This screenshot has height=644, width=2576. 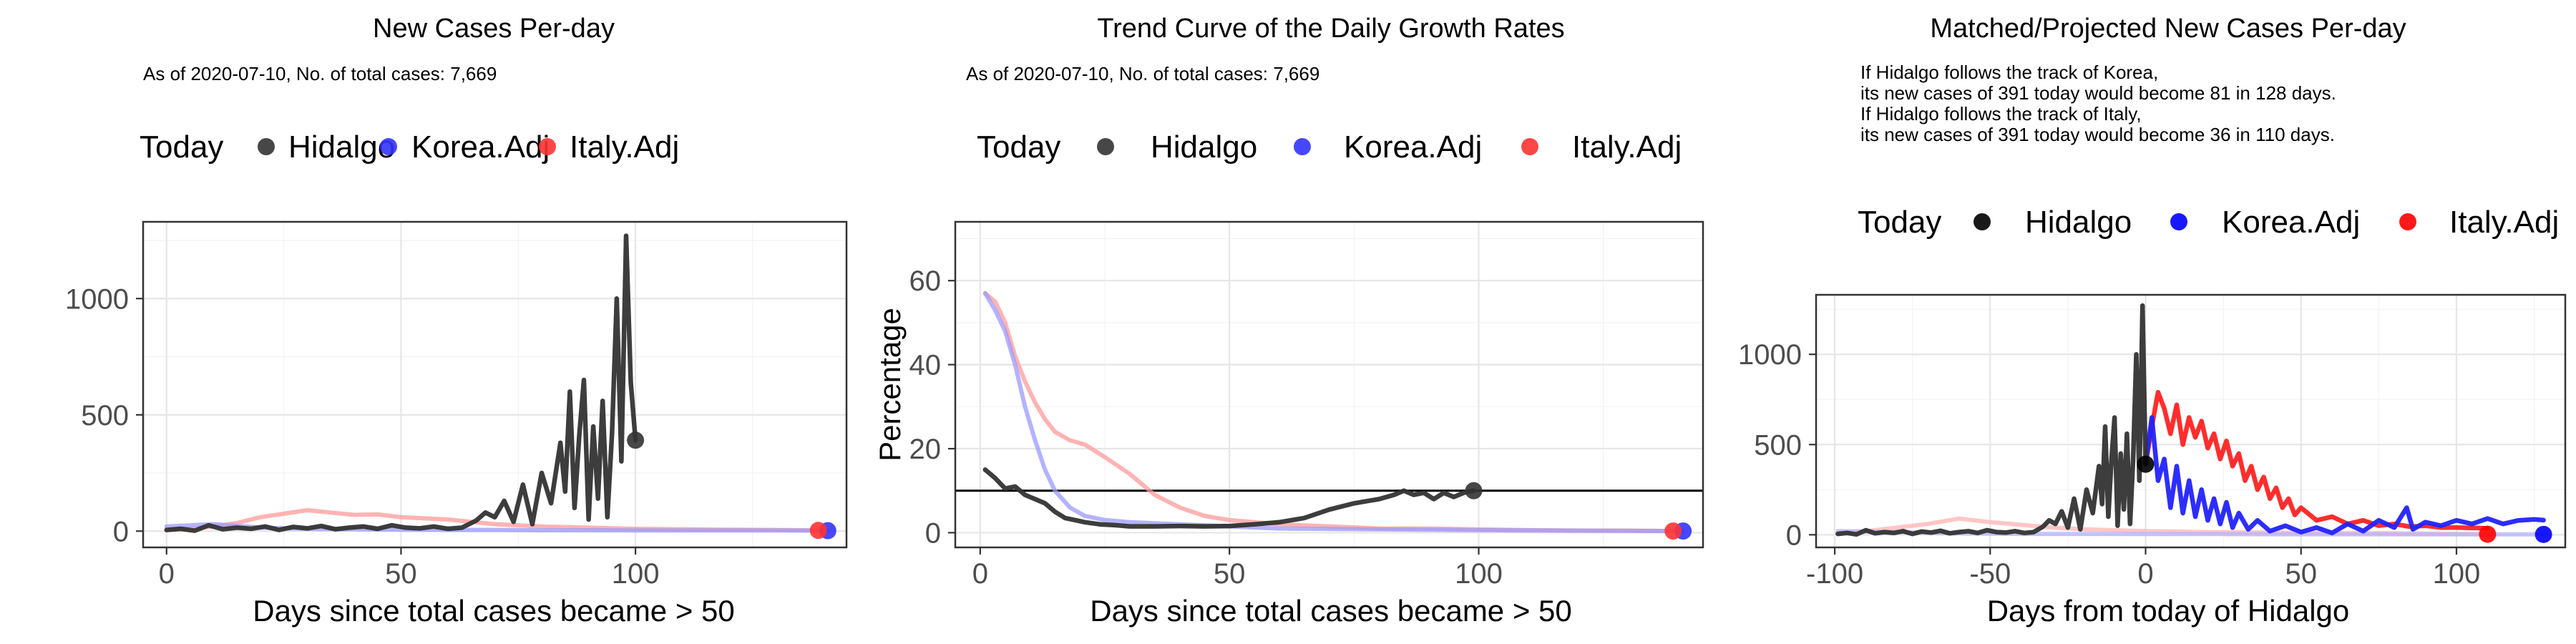 What do you see at coordinates (1329, 412) in the screenshot?
I see `series-line-italy-adj` at bounding box center [1329, 412].